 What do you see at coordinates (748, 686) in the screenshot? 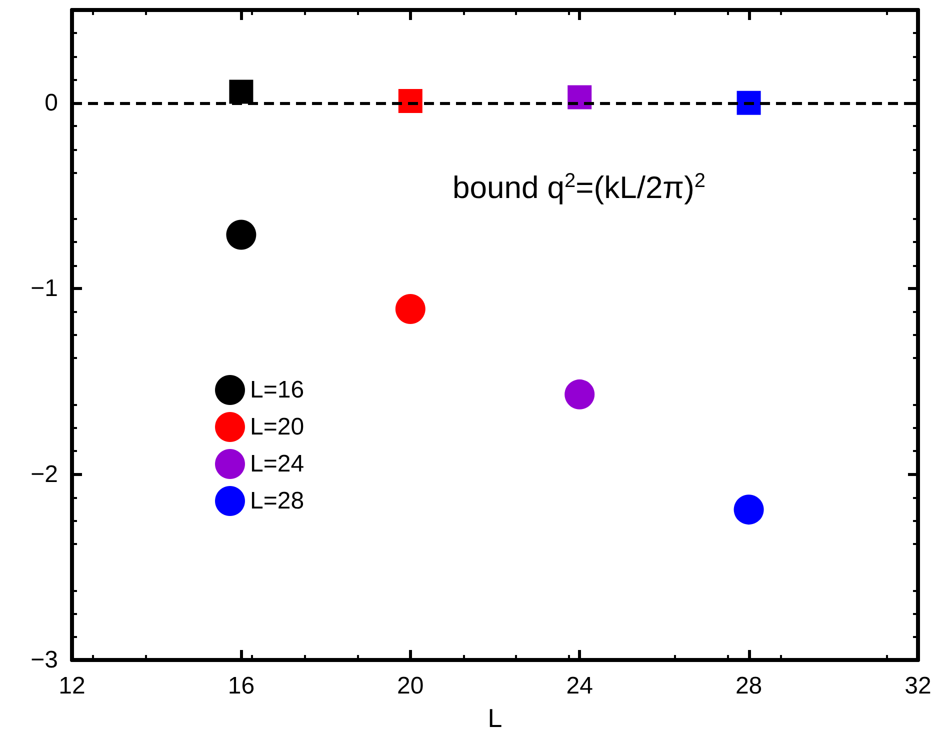
I see `x-tick-label: 28` at bounding box center [748, 686].